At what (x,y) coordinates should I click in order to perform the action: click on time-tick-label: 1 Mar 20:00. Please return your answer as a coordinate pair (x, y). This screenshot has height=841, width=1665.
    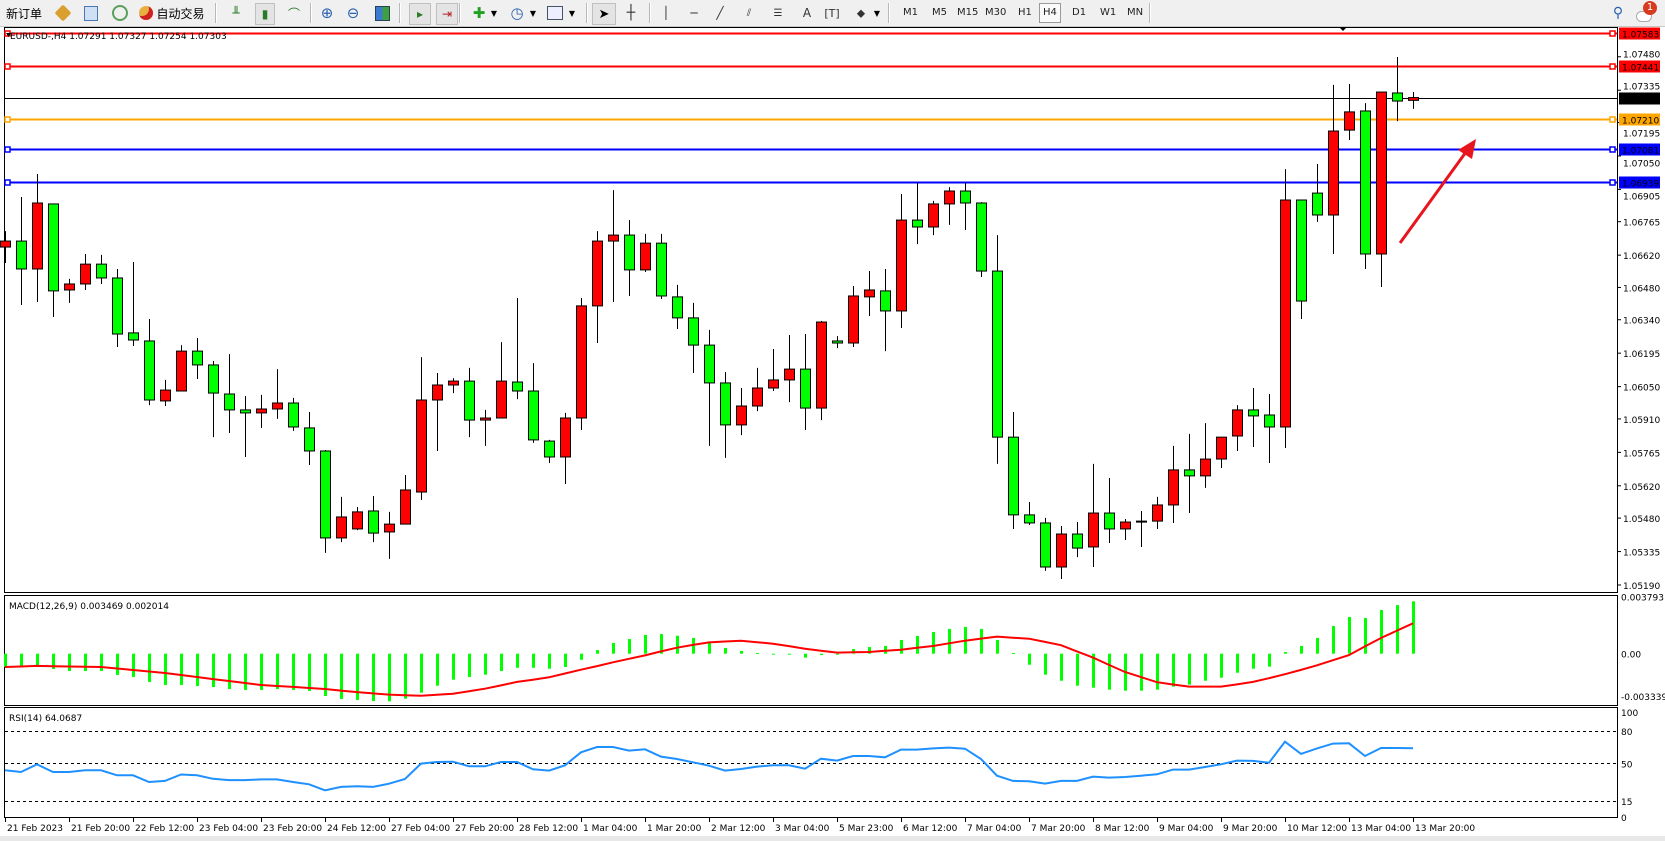
    Looking at the image, I should click on (674, 829).